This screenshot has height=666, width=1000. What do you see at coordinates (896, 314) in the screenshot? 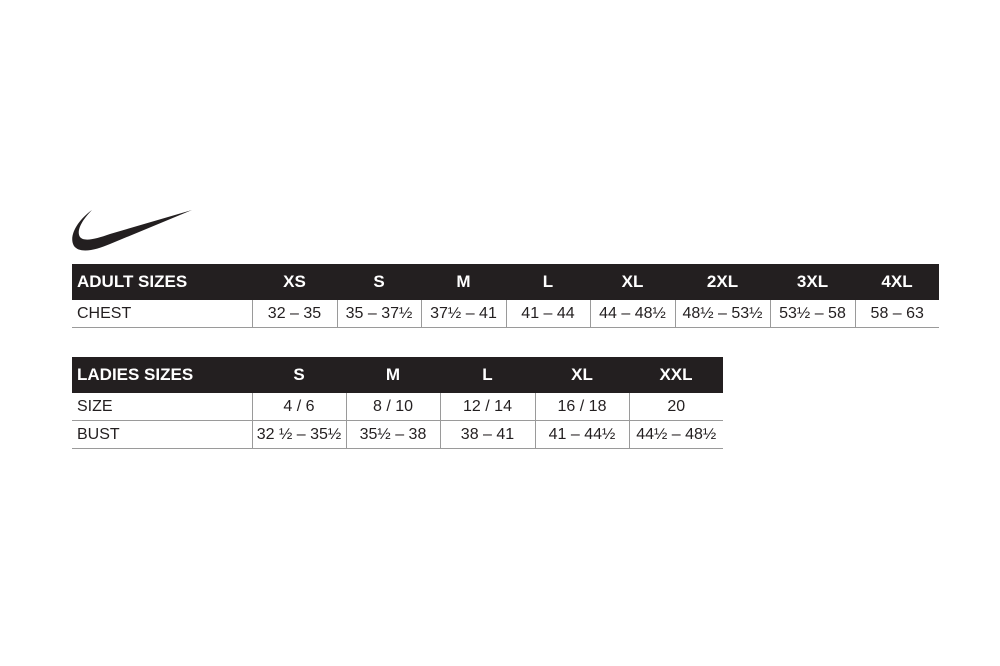
I see `cell: 58 – 63` at bounding box center [896, 314].